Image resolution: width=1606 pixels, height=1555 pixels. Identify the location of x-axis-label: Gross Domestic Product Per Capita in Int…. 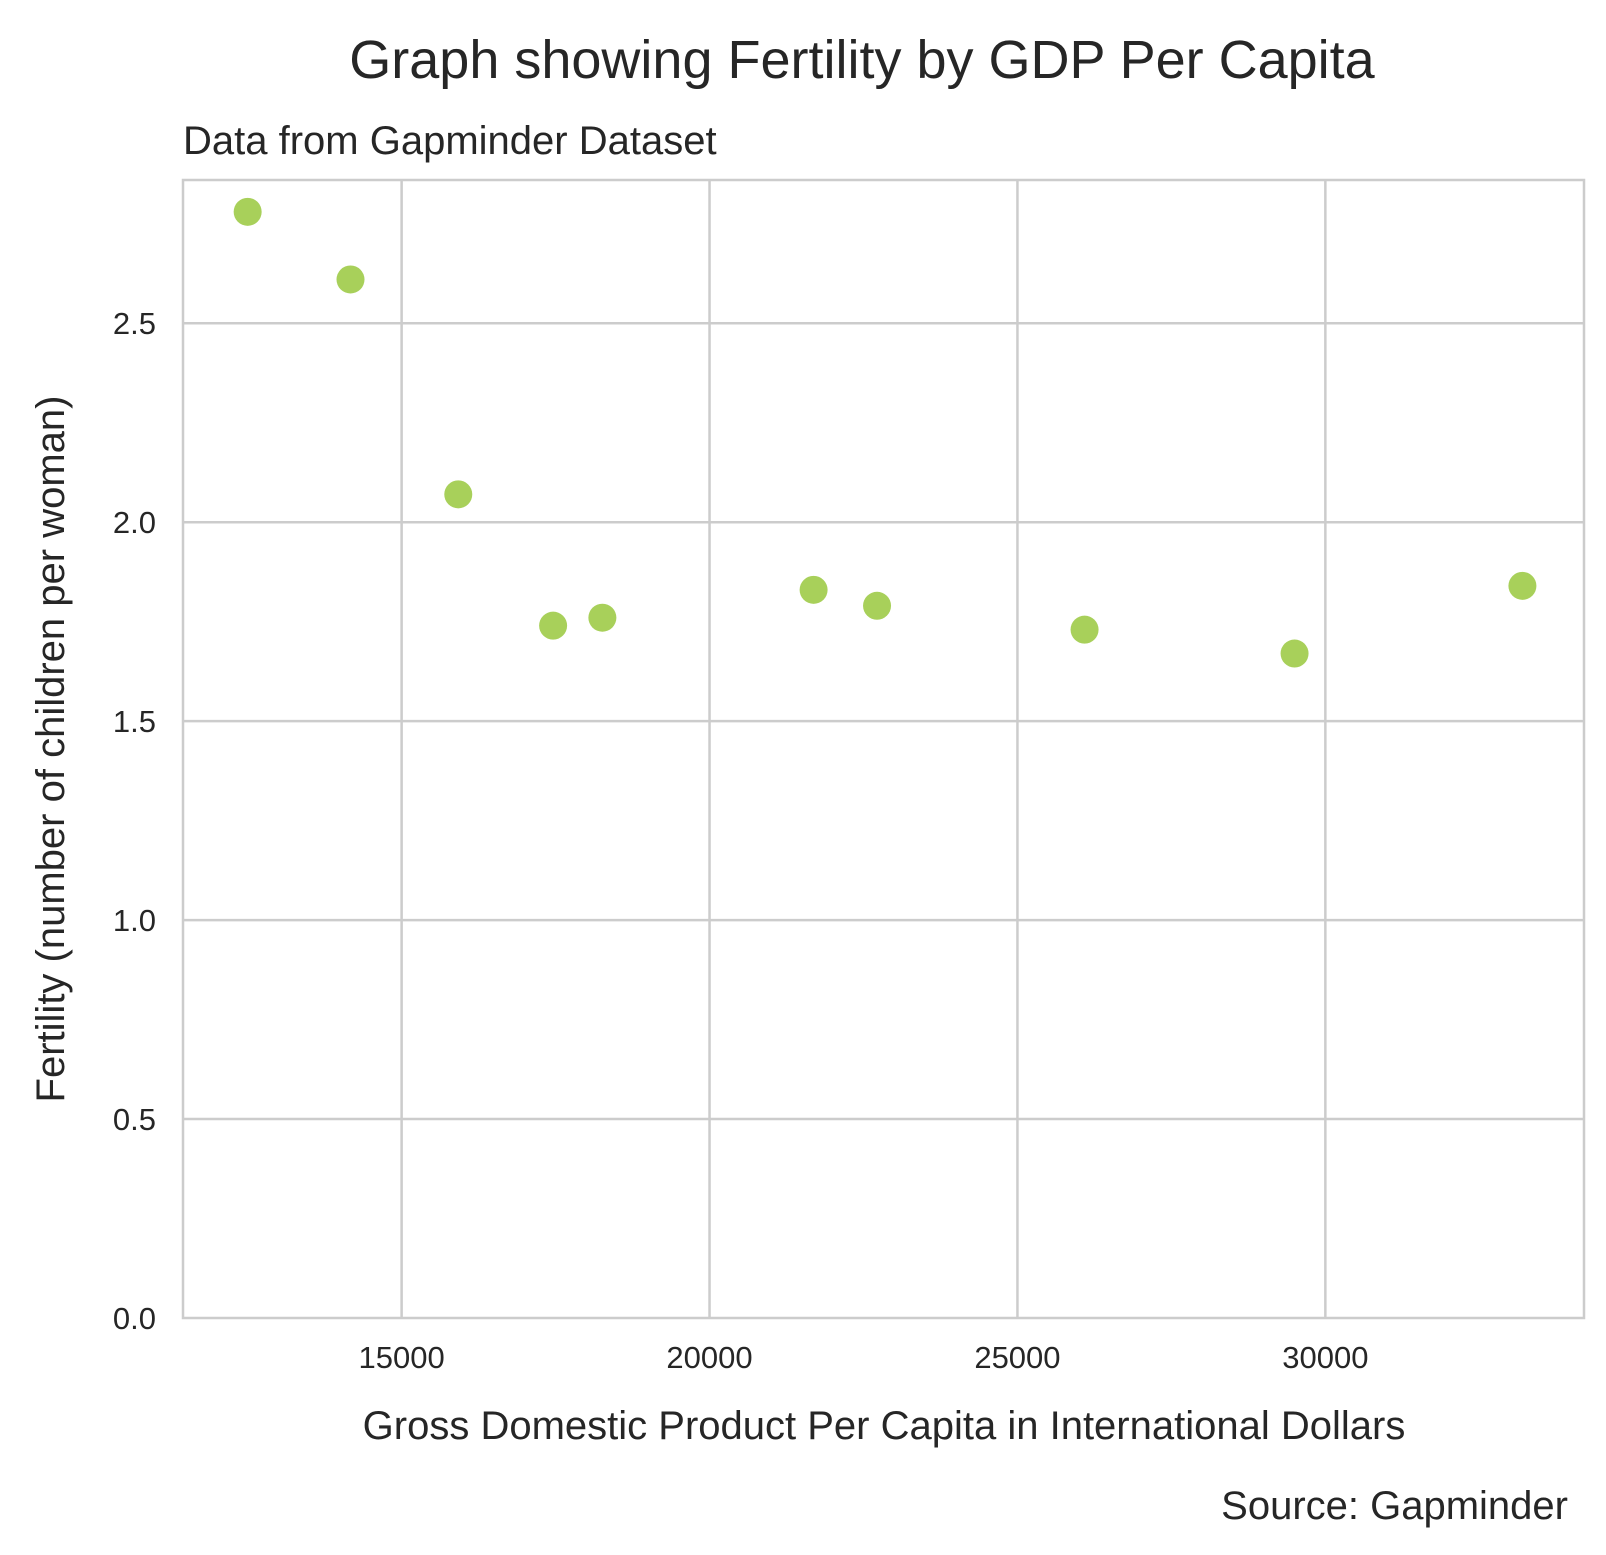
(884, 1426).